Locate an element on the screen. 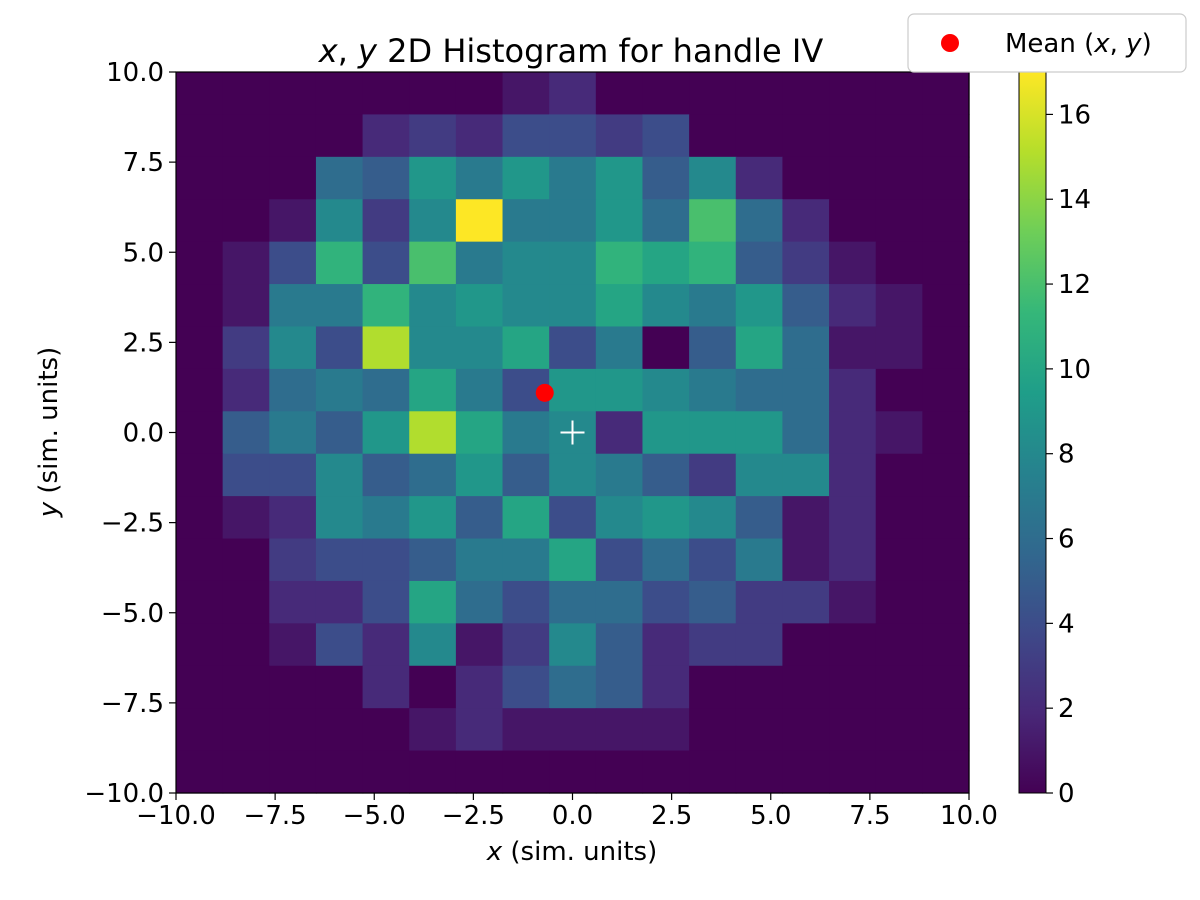 Image resolution: width=1200 pixels, height=900 pixels. y-tick-label: −7.5 is located at coordinates (132, 704).